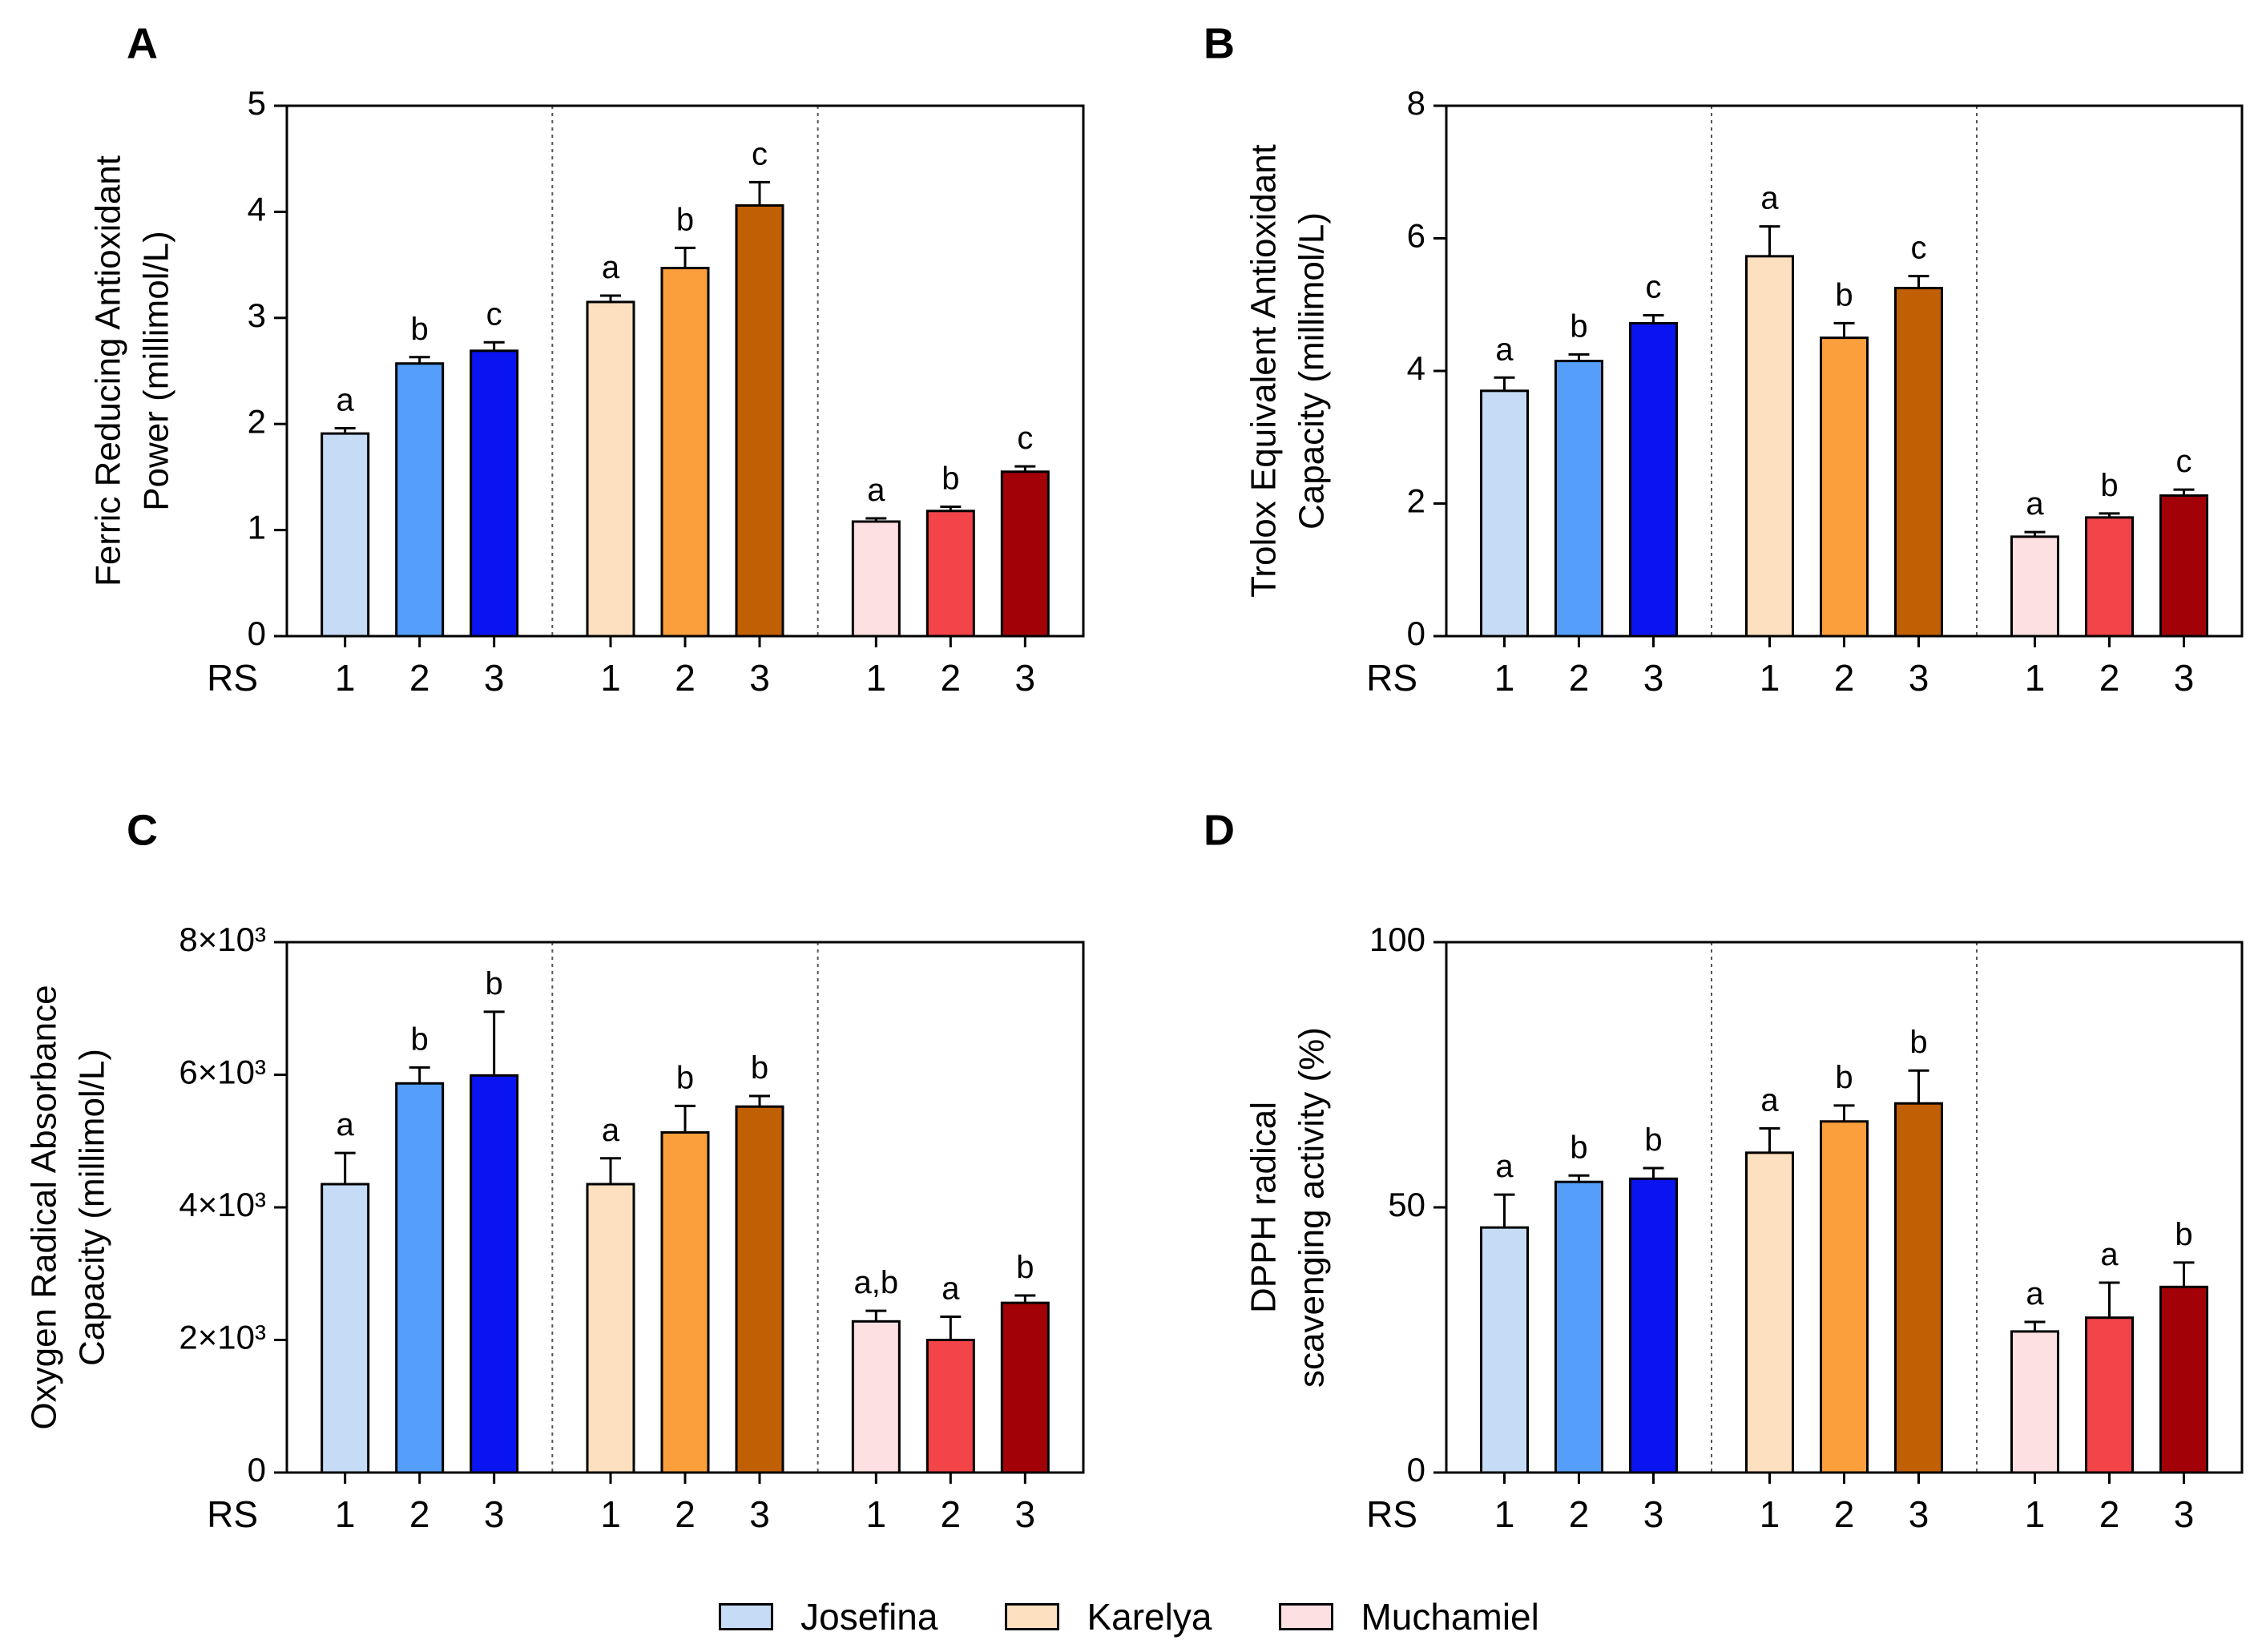 This screenshot has width=2258, height=1652. What do you see at coordinates (494, 678) in the screenshot?
I see `x-tick-label-a-josefina-rs3: 3` at bounding box center [494, 678].